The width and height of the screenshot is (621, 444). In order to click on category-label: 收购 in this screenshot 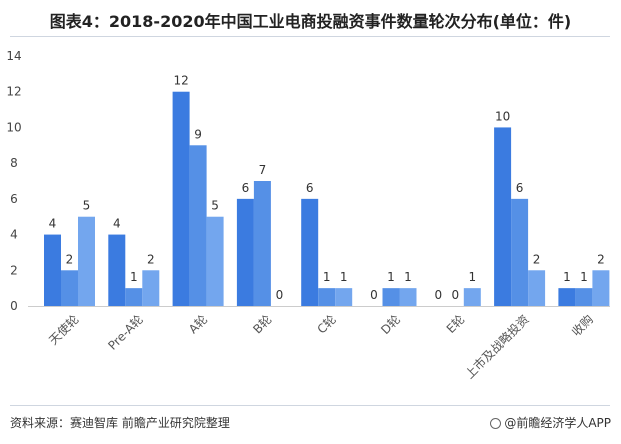, I will do `click(582, 326)`.